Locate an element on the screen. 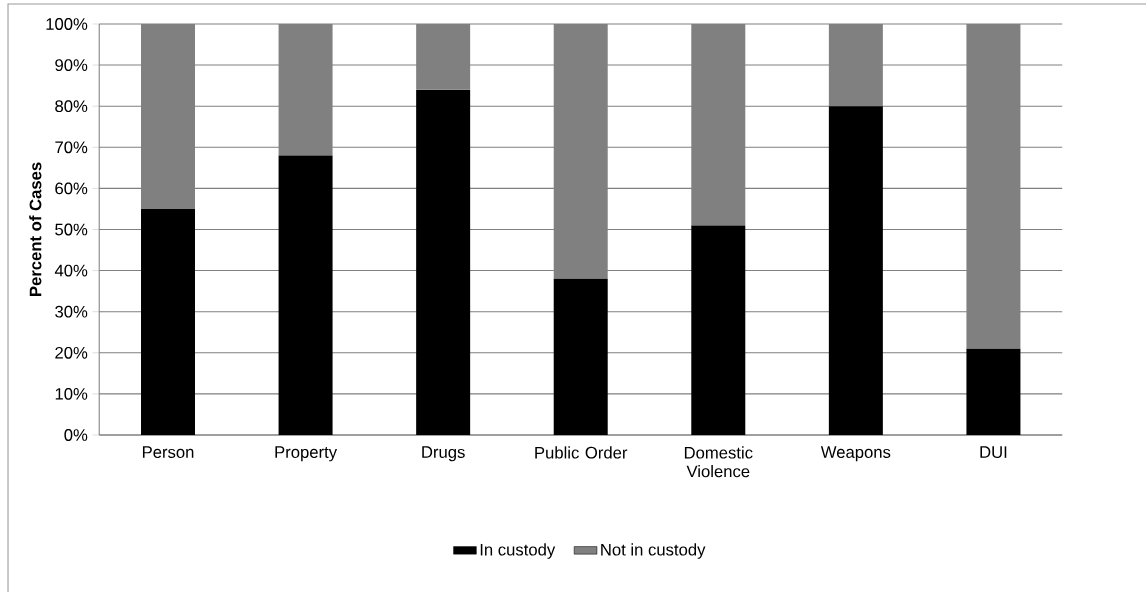 The image size is (1146, 592). x-tick-label: Property is located at coordinates (306, 454).